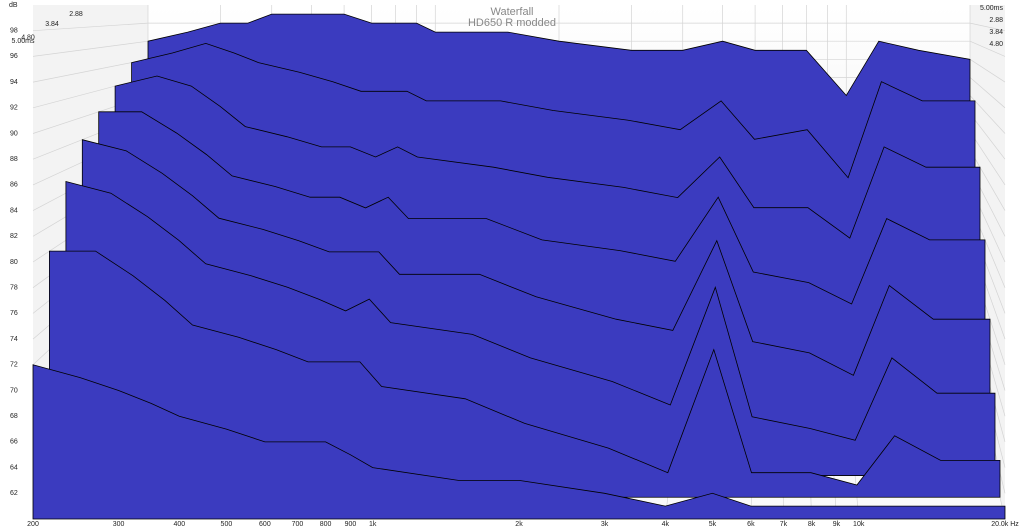  I want to click on y-axis-label: dB, so click(13, 5).